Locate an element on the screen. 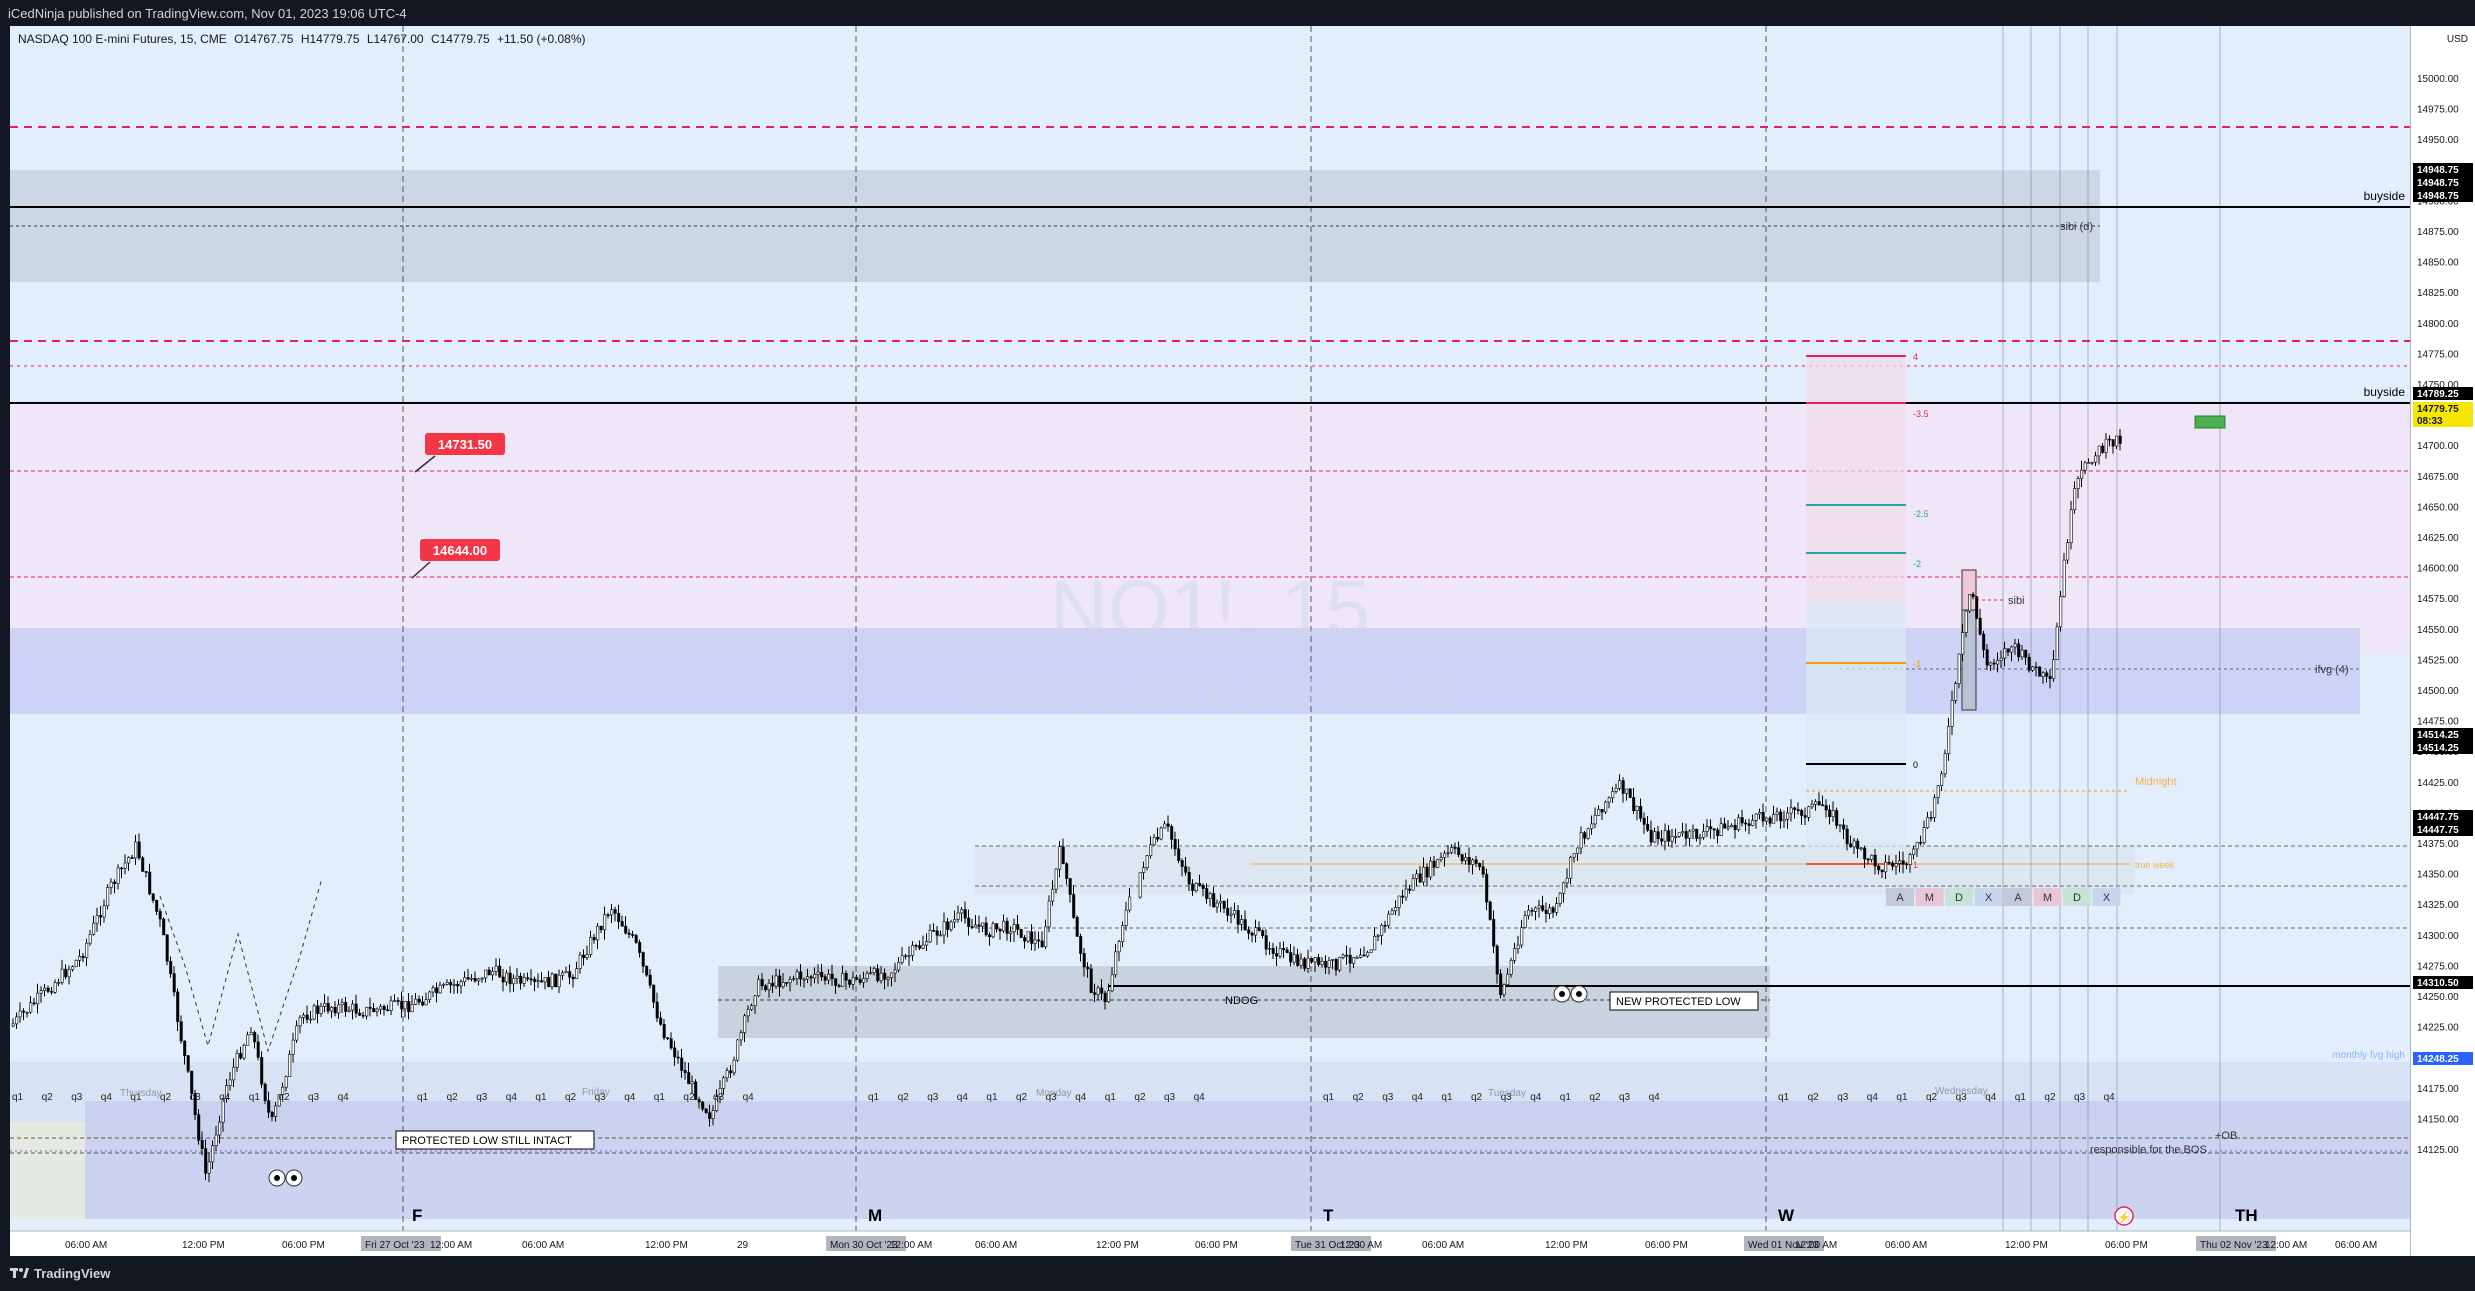 This screenshot has width=2475, height=1291. footer-bar: TradingView is located at coordinates (1237, 1273).